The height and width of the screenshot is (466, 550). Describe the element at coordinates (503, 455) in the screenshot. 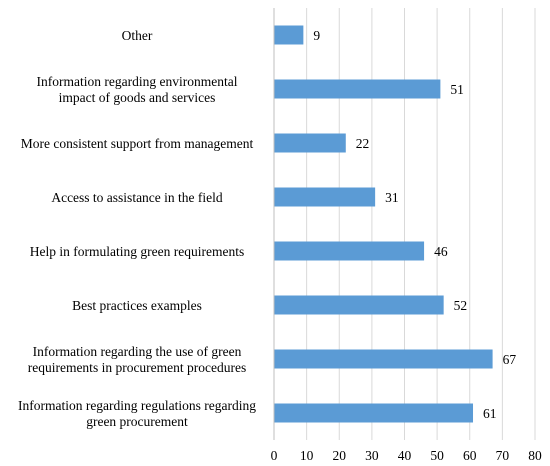

I see `x-tick-label: 70` at that location.